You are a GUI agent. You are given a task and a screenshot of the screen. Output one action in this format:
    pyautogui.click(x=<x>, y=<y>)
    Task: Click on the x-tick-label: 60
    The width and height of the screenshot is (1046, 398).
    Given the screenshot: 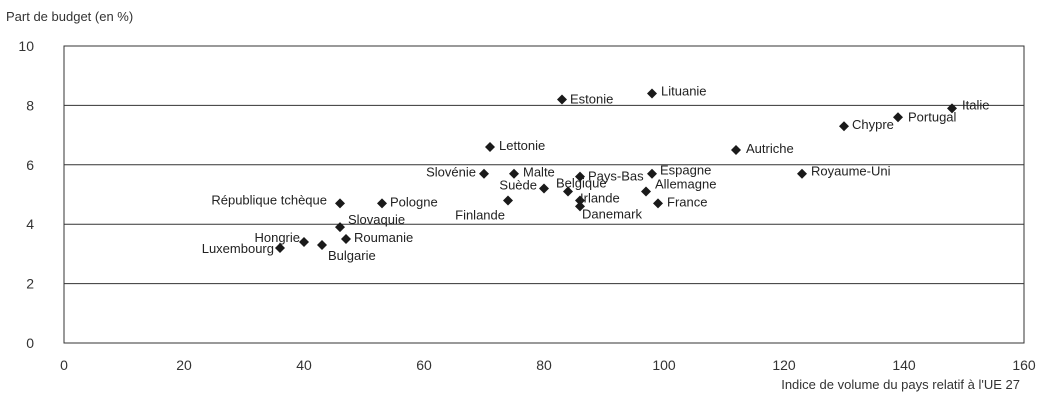 What is the action you would take?
    pyautogui.click(x=424, y=365)
    